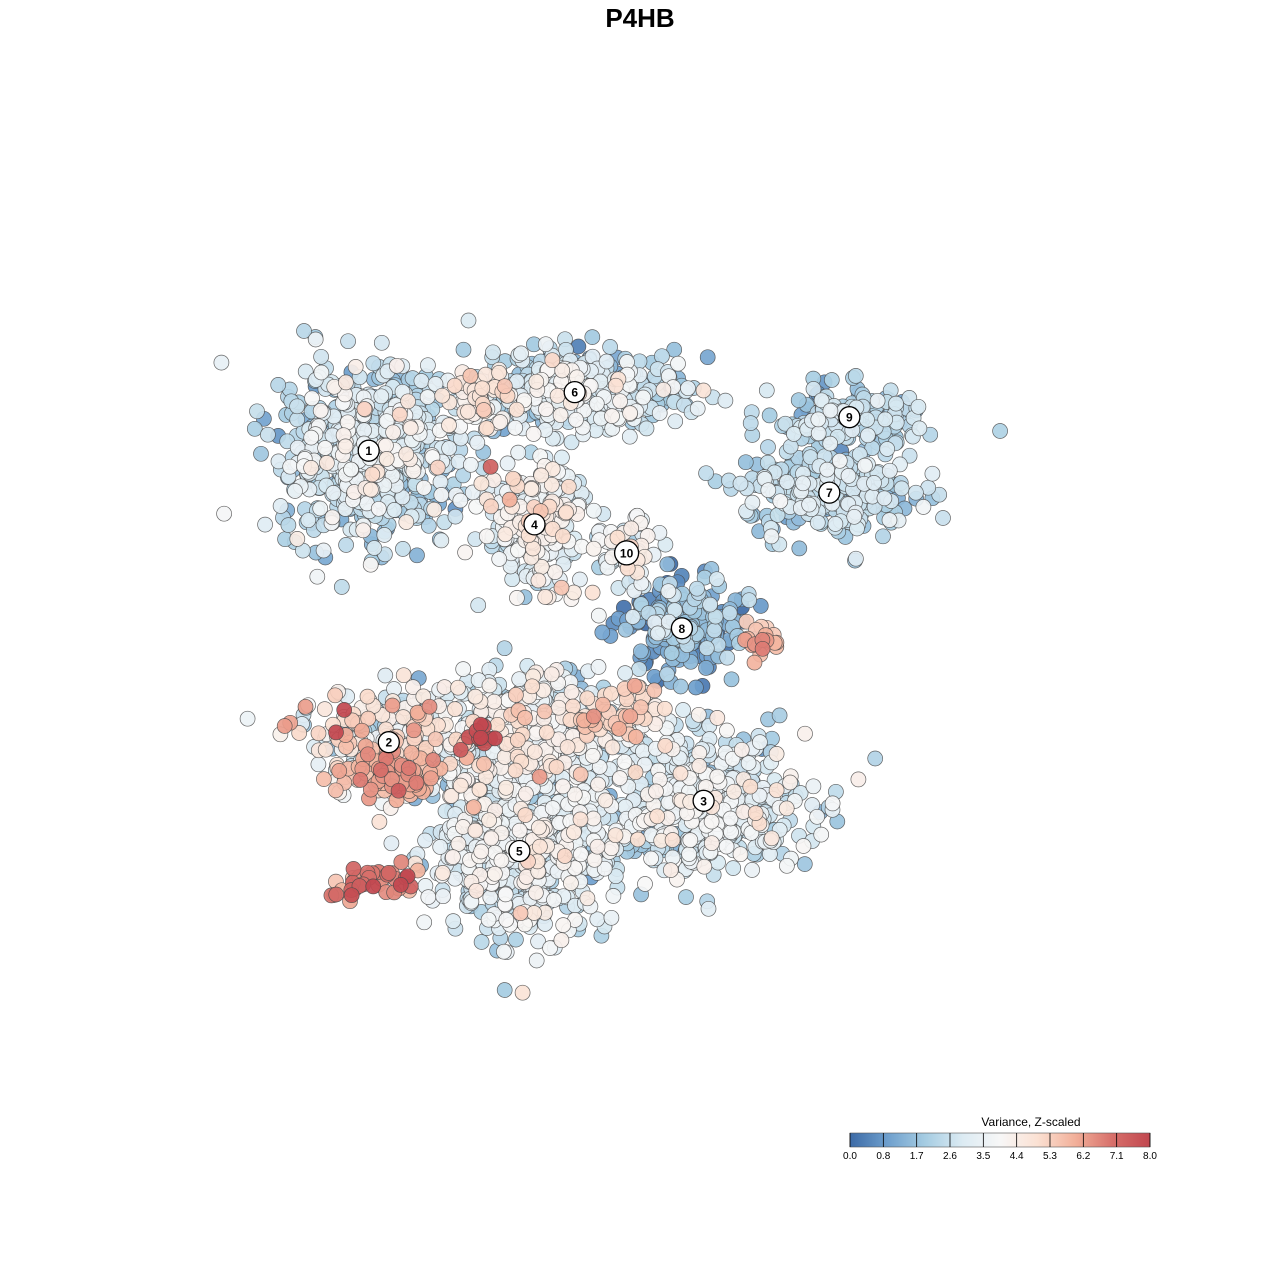  What do you see at coordinates (1017, 1156) in the screenshot?
I see `colorbar-tick-label: 4.4` at bounding box center [1017, 1156].